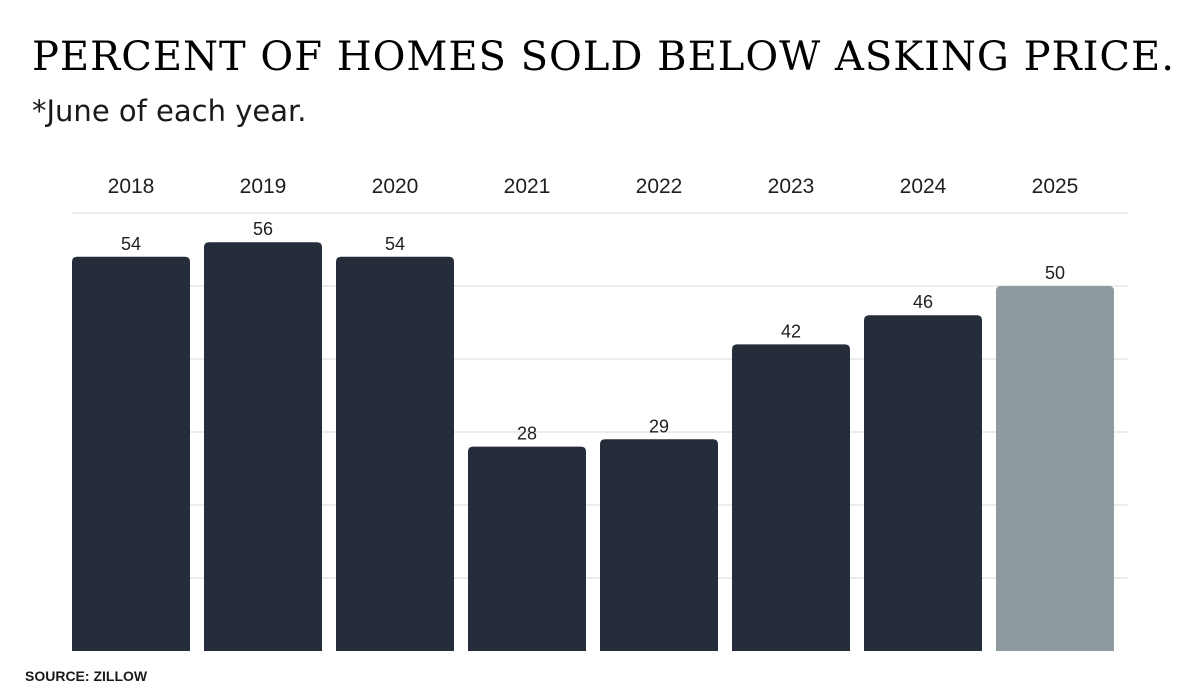 This screenshot has width=1200, height=700. Describe the element at coordinates (169, 111) in the screenshot. I see `chart-subtitle: *June of each year.` at that location.